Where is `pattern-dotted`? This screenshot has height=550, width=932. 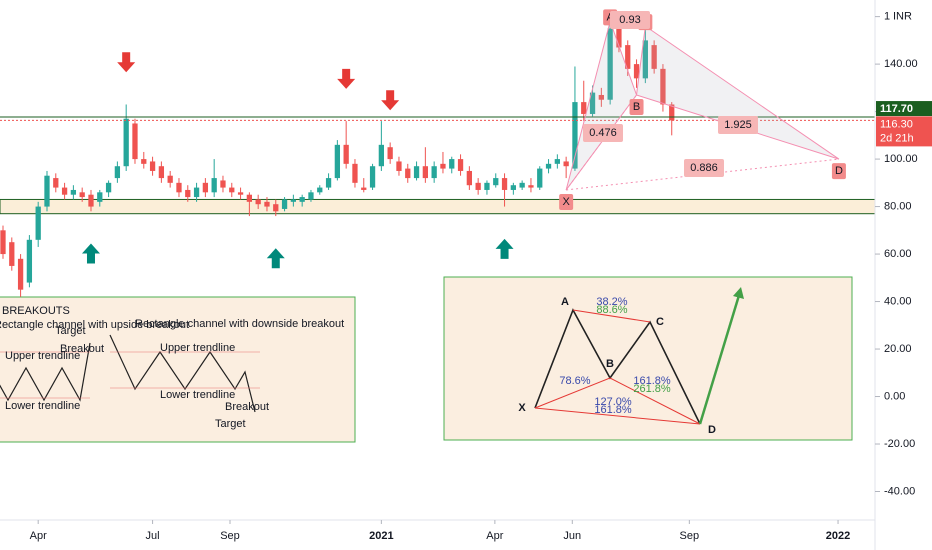
pattern-dotted is located at coordinates (702, 174).